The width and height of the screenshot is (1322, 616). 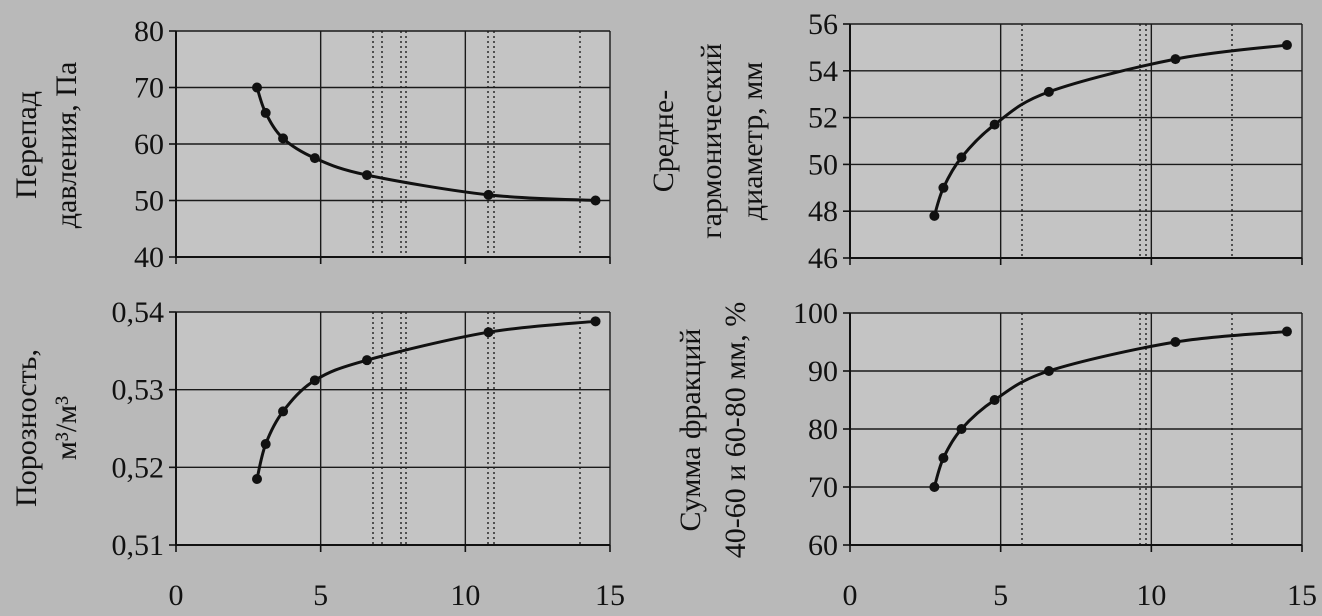 What do you see at coordinates (149, 257) in the screenshot?
I see `y-tick-label: 40` at bounding box center [149, 257].